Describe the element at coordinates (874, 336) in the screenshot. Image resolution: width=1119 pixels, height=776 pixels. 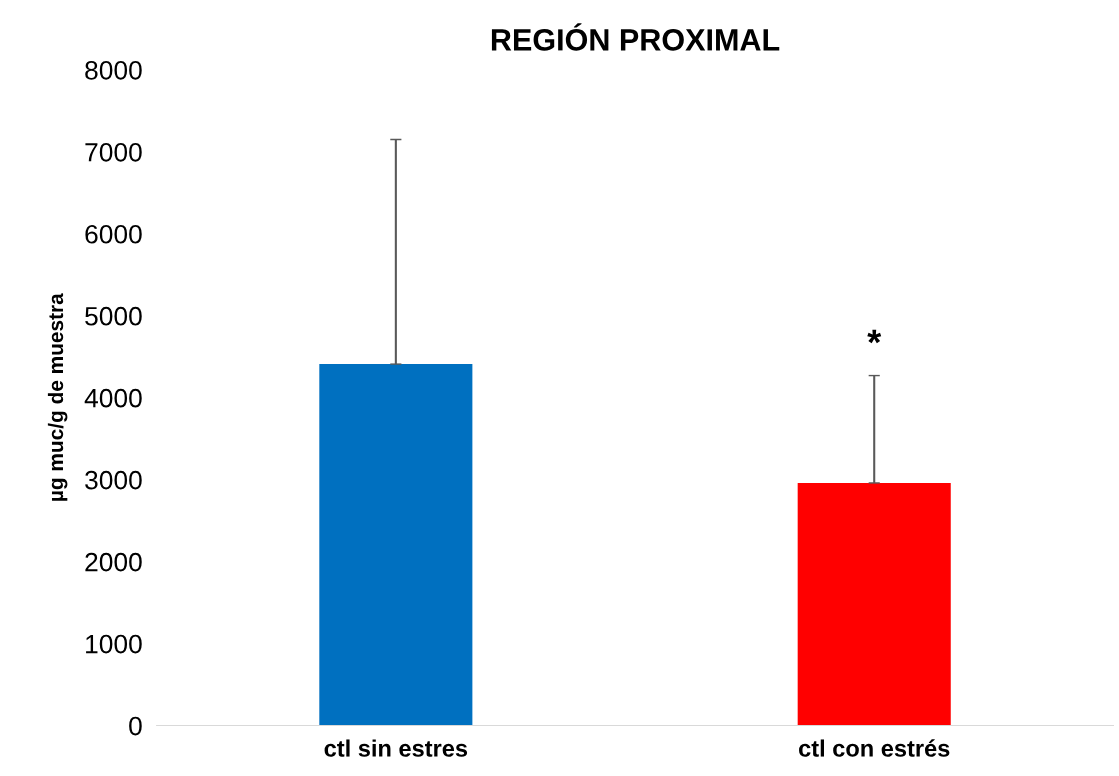
I see `annotation: *` at that location.